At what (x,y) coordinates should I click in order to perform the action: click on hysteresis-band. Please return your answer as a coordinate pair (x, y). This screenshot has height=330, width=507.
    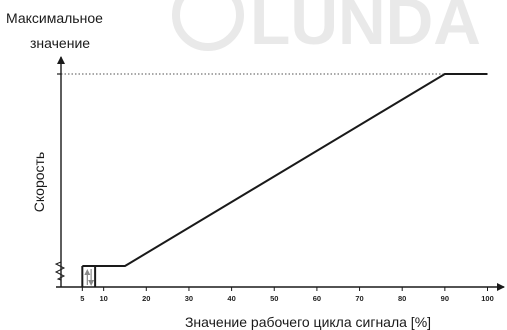
    Looking at the image, I should click on (89, 276).